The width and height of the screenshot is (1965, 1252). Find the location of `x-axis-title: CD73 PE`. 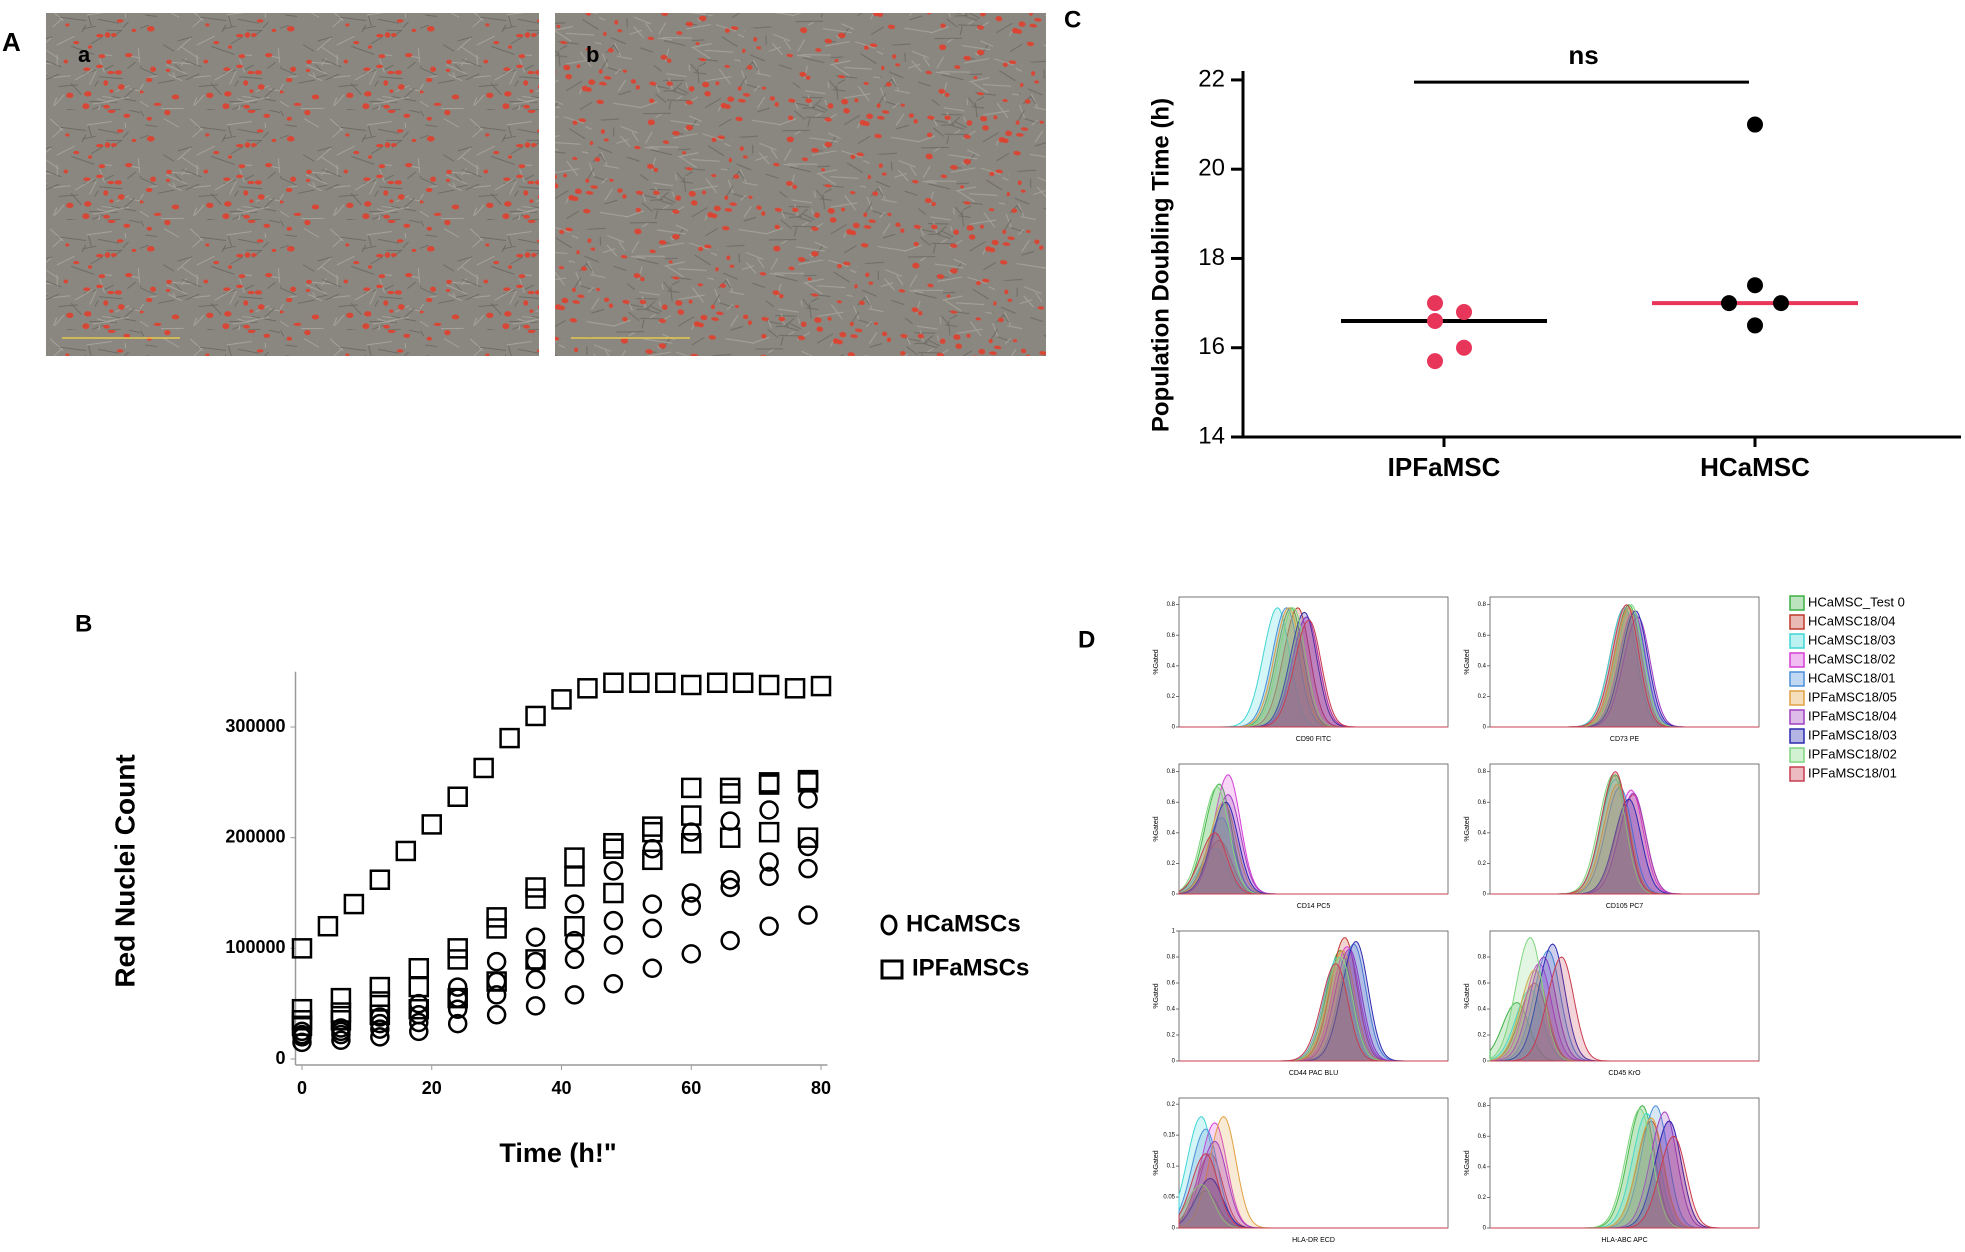

x-axis-title: CD73 PE is located at coordinates (1625, 739).